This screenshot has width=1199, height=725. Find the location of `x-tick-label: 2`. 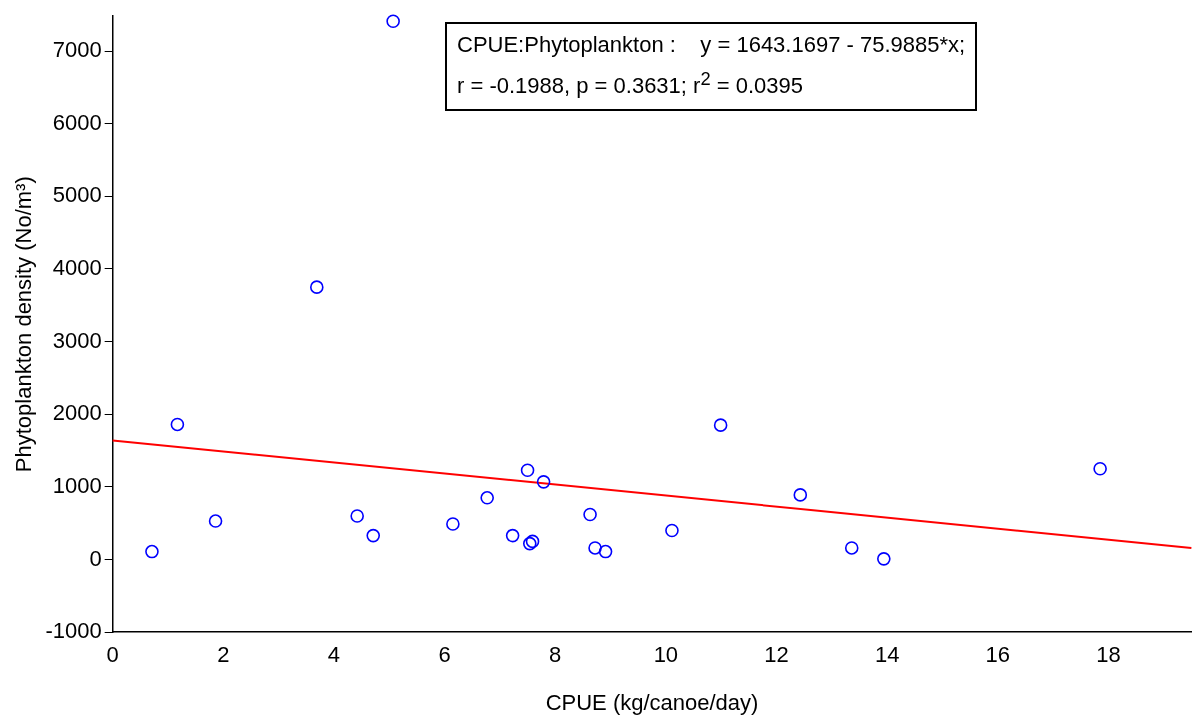

x-tick-label: 2 is located at coordinates (223, 655).